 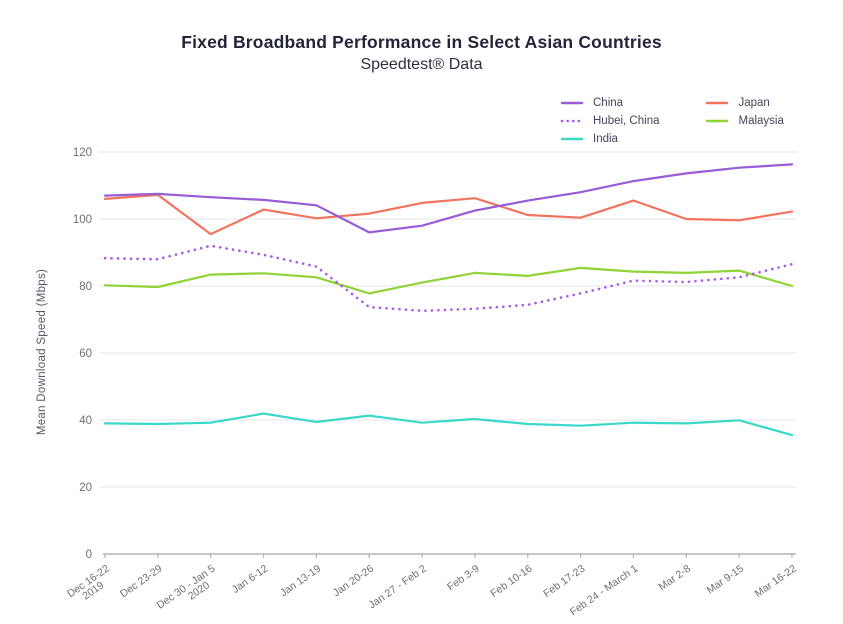 What do you see at coordinates (189, 592) in the screenshot?
I see `x-tick-label-dec-30-jan-5: Dec 30 - Jan 52020` at bounding box center [189, 592].